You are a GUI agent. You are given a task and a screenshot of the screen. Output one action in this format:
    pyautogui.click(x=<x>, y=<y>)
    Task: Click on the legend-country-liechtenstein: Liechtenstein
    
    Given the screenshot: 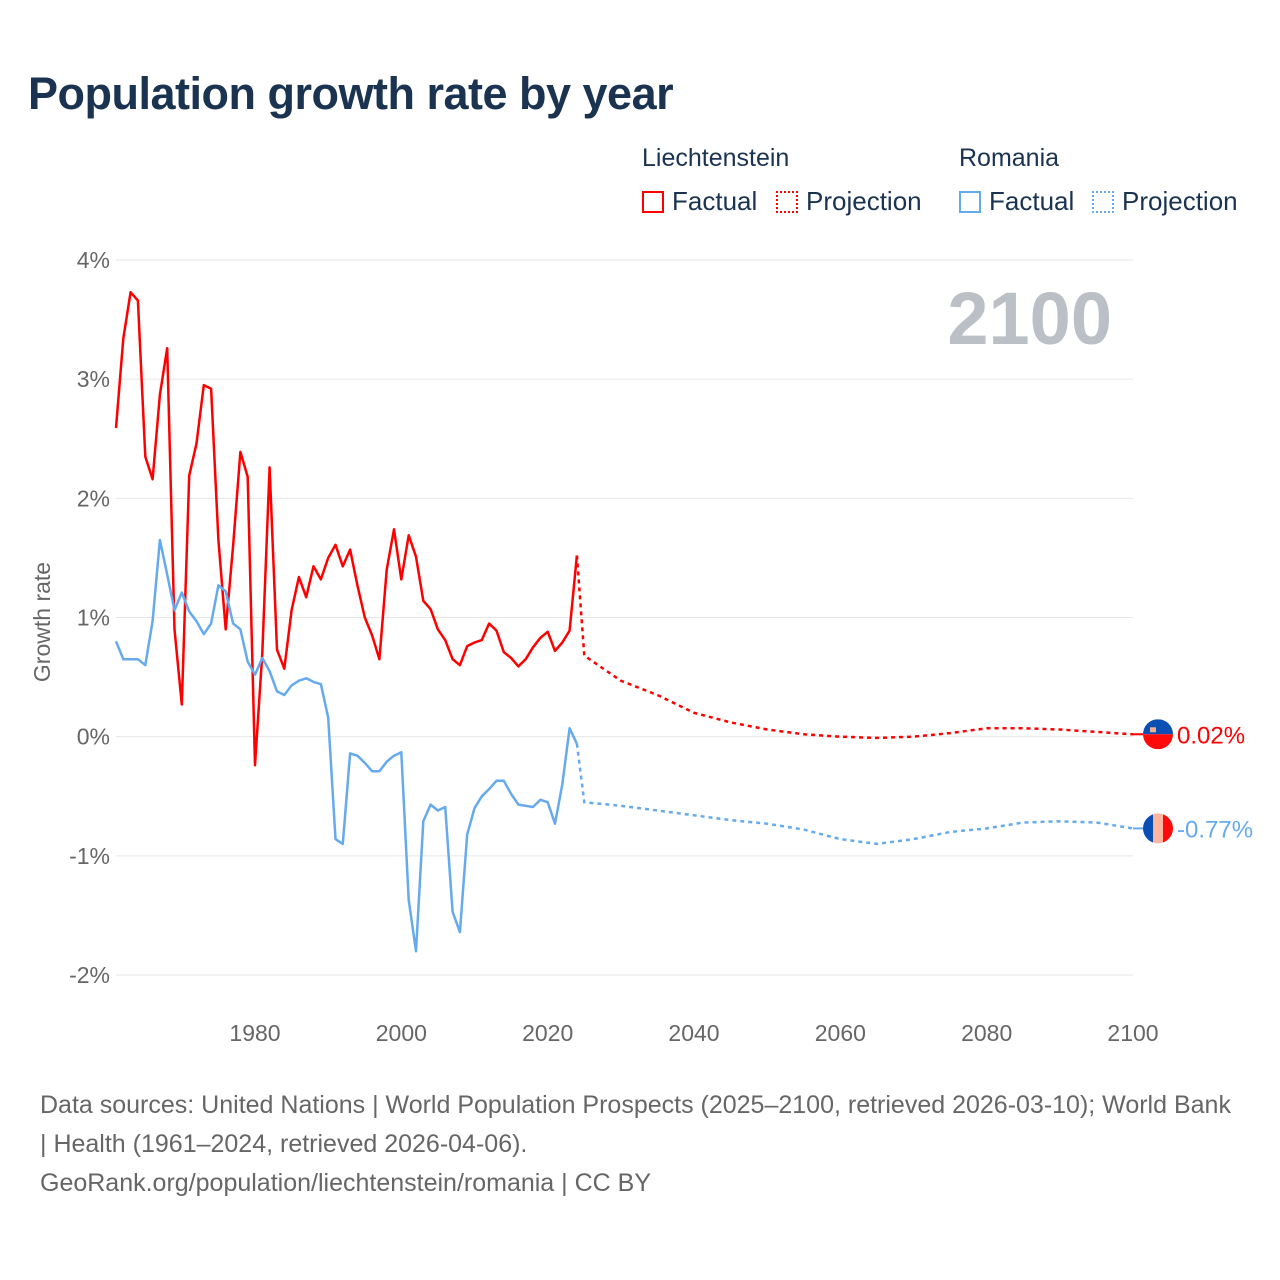 What is the action you would take?
    pyautogui.click(x=716, y=158)
    